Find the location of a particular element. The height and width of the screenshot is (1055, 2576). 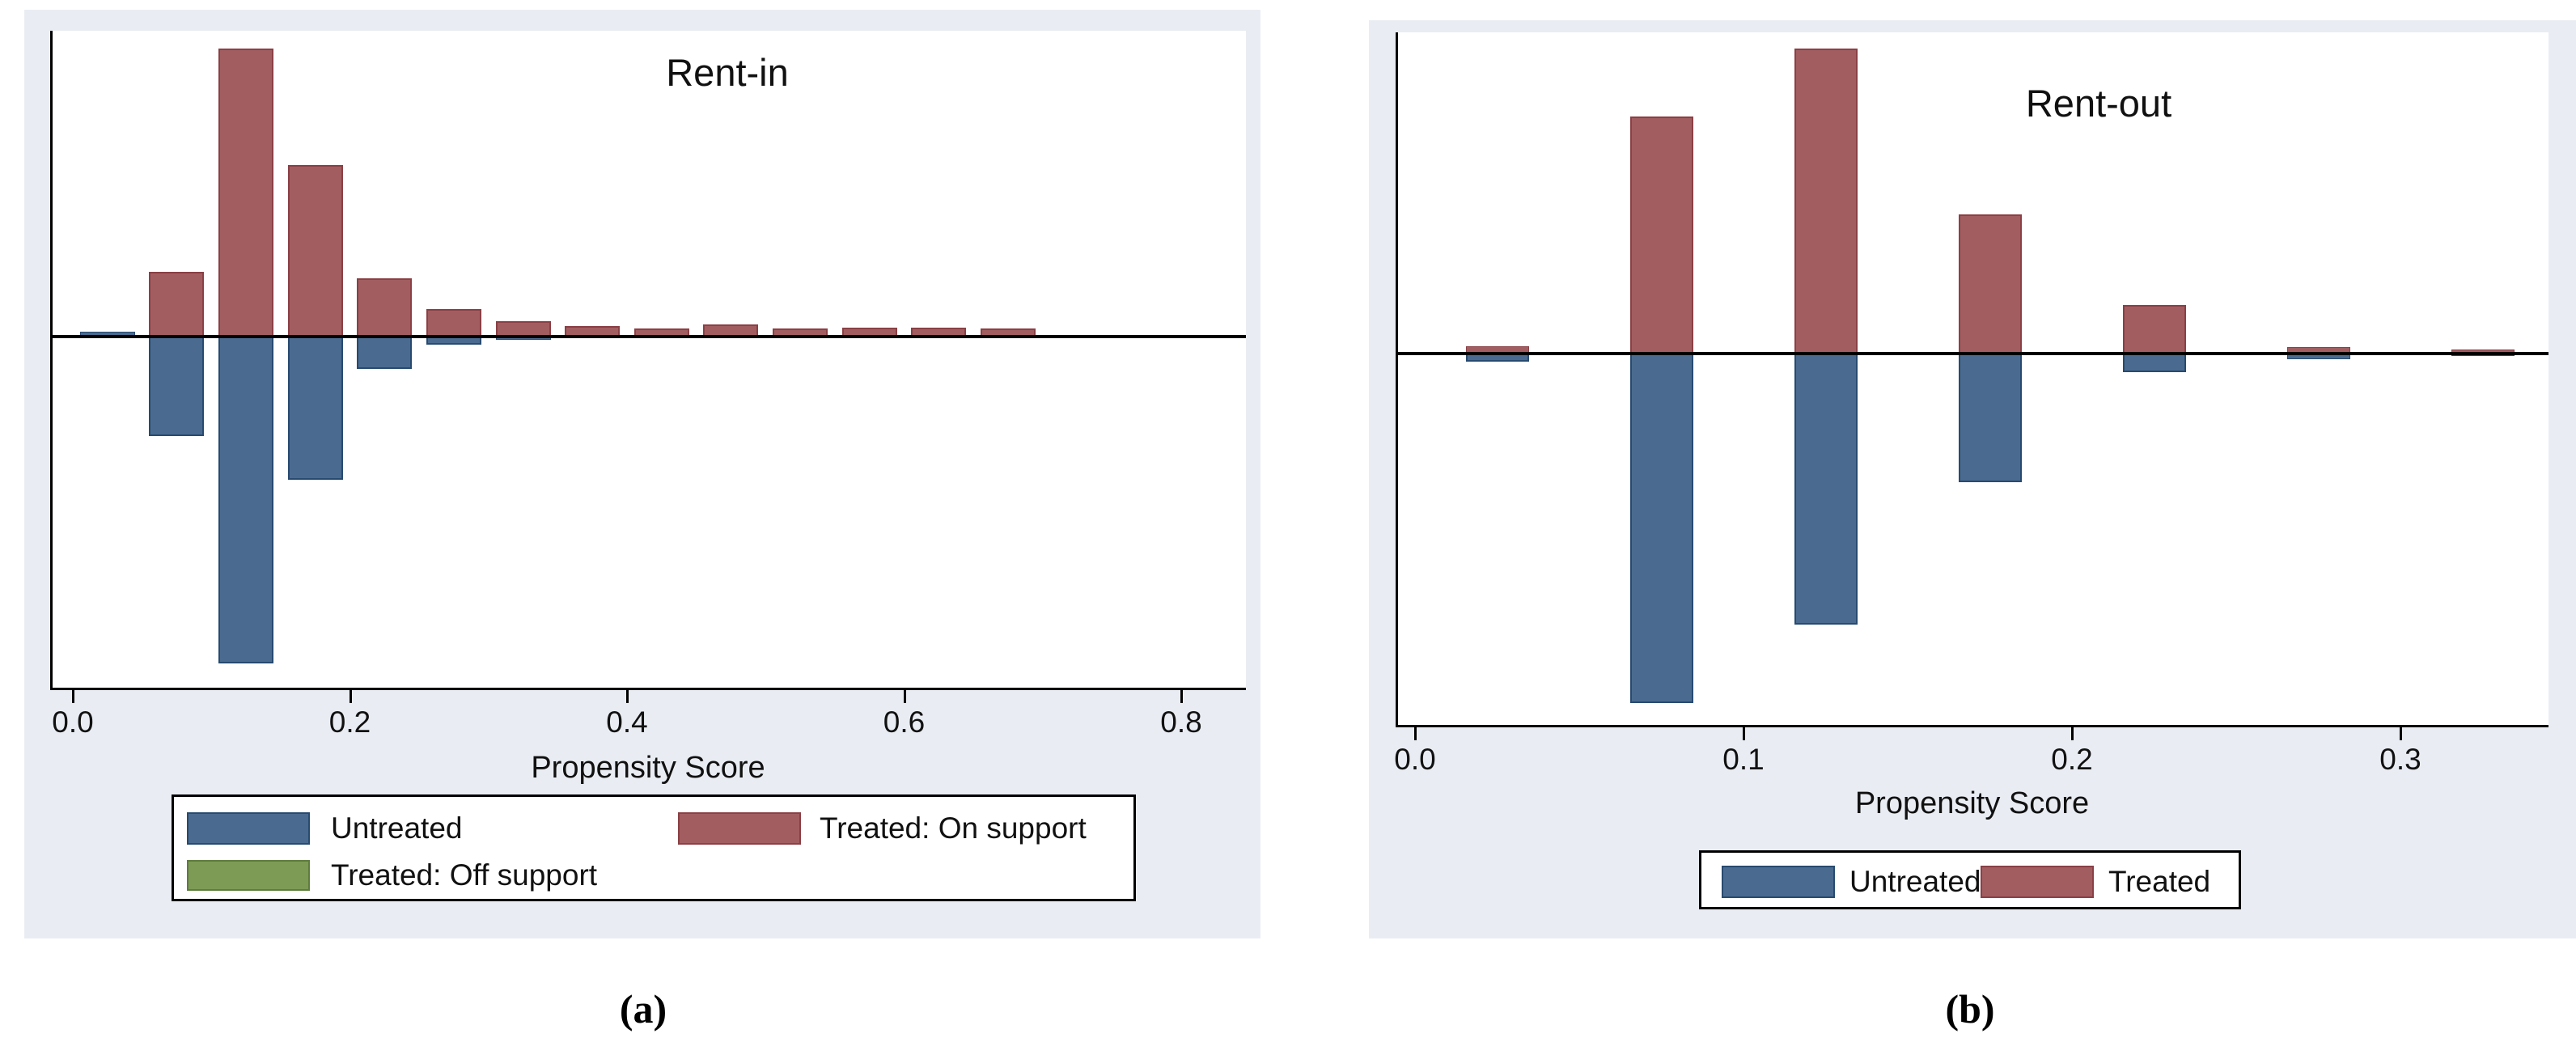

legend-swatch-treated is located at coordinates (2037, 882).